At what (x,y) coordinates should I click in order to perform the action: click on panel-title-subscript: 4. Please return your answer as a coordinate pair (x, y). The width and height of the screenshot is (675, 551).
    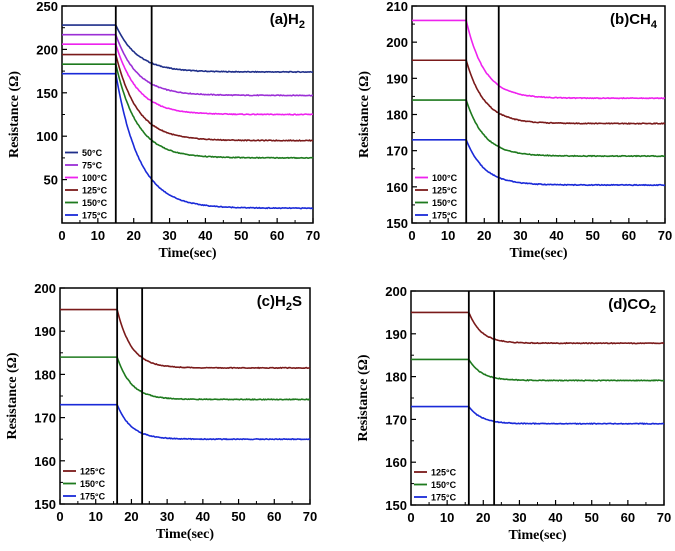
    Looking at the image, I should click on (654, 25).